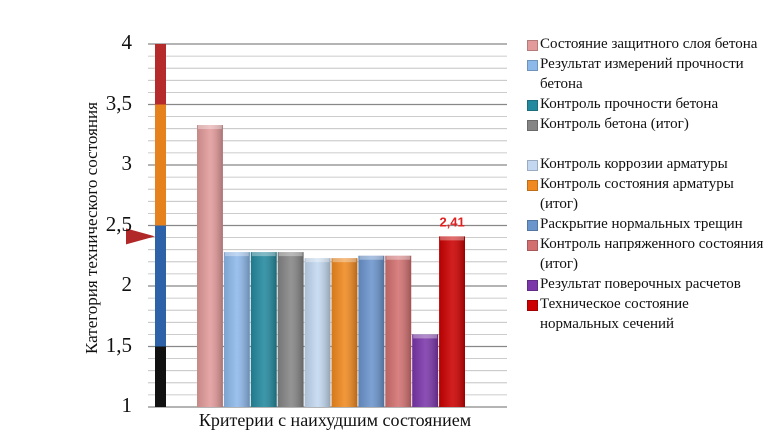 This screenshot has width=775, height=444. What do you see at coordinates (649, 44) in the screenshot?
I see `legend-label: Состояние защитного слоя бетона` at bounding box center [649, 44].